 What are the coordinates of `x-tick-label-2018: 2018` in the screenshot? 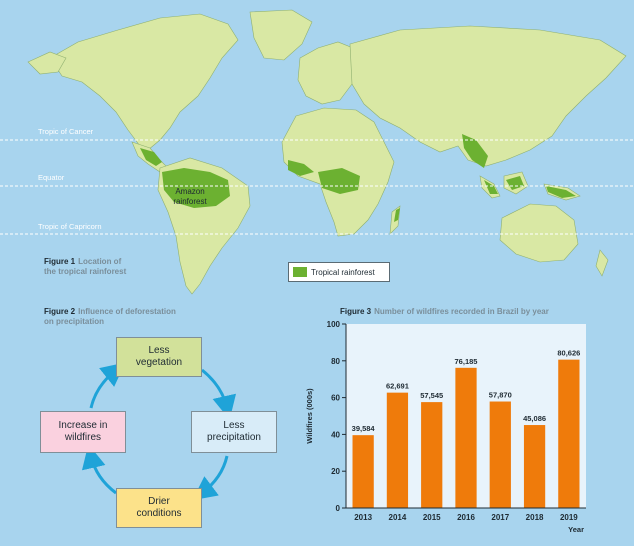 It's located at (535, 517).